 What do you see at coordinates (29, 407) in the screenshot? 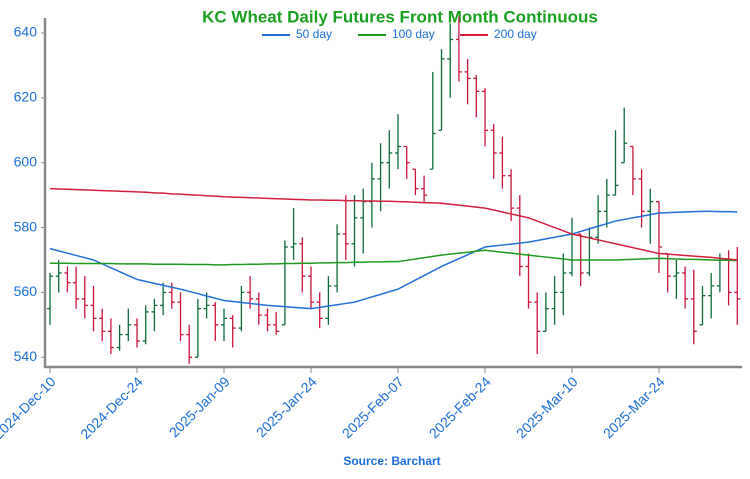
I see `x-tick-label: 2024-Dec-10` at bounding box center [29, 407].